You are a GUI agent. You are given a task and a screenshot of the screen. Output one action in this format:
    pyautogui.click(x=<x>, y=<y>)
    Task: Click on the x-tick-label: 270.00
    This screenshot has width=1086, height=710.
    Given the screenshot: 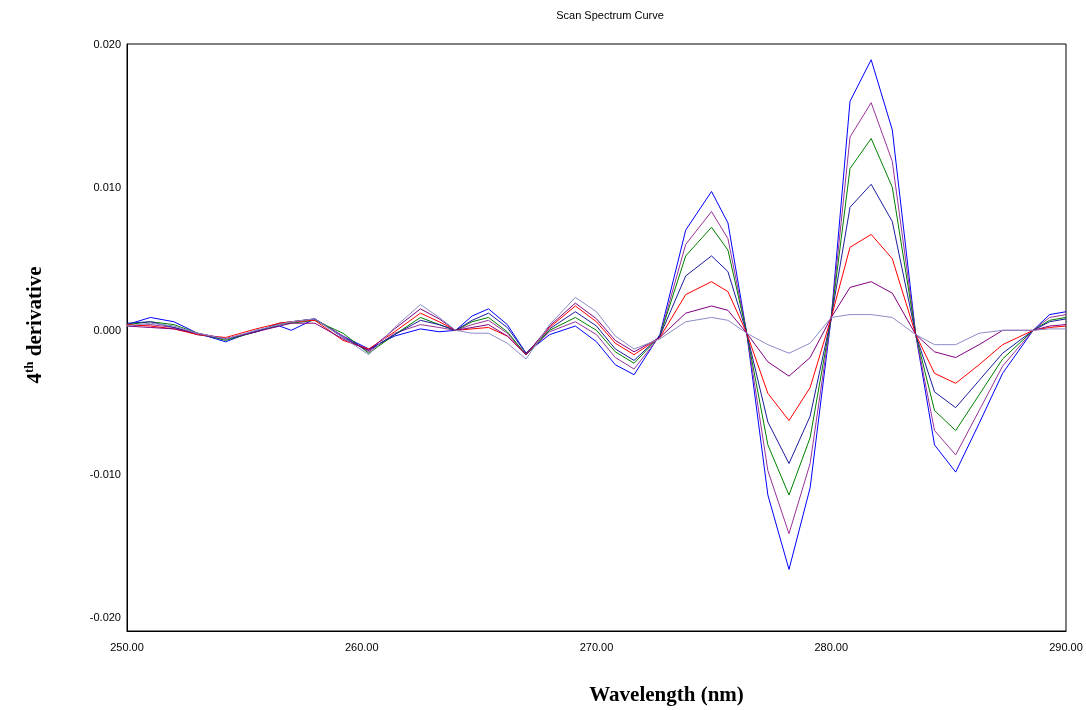 What is the action you would take?
    pyautogui.click(x=596, y=646)
    